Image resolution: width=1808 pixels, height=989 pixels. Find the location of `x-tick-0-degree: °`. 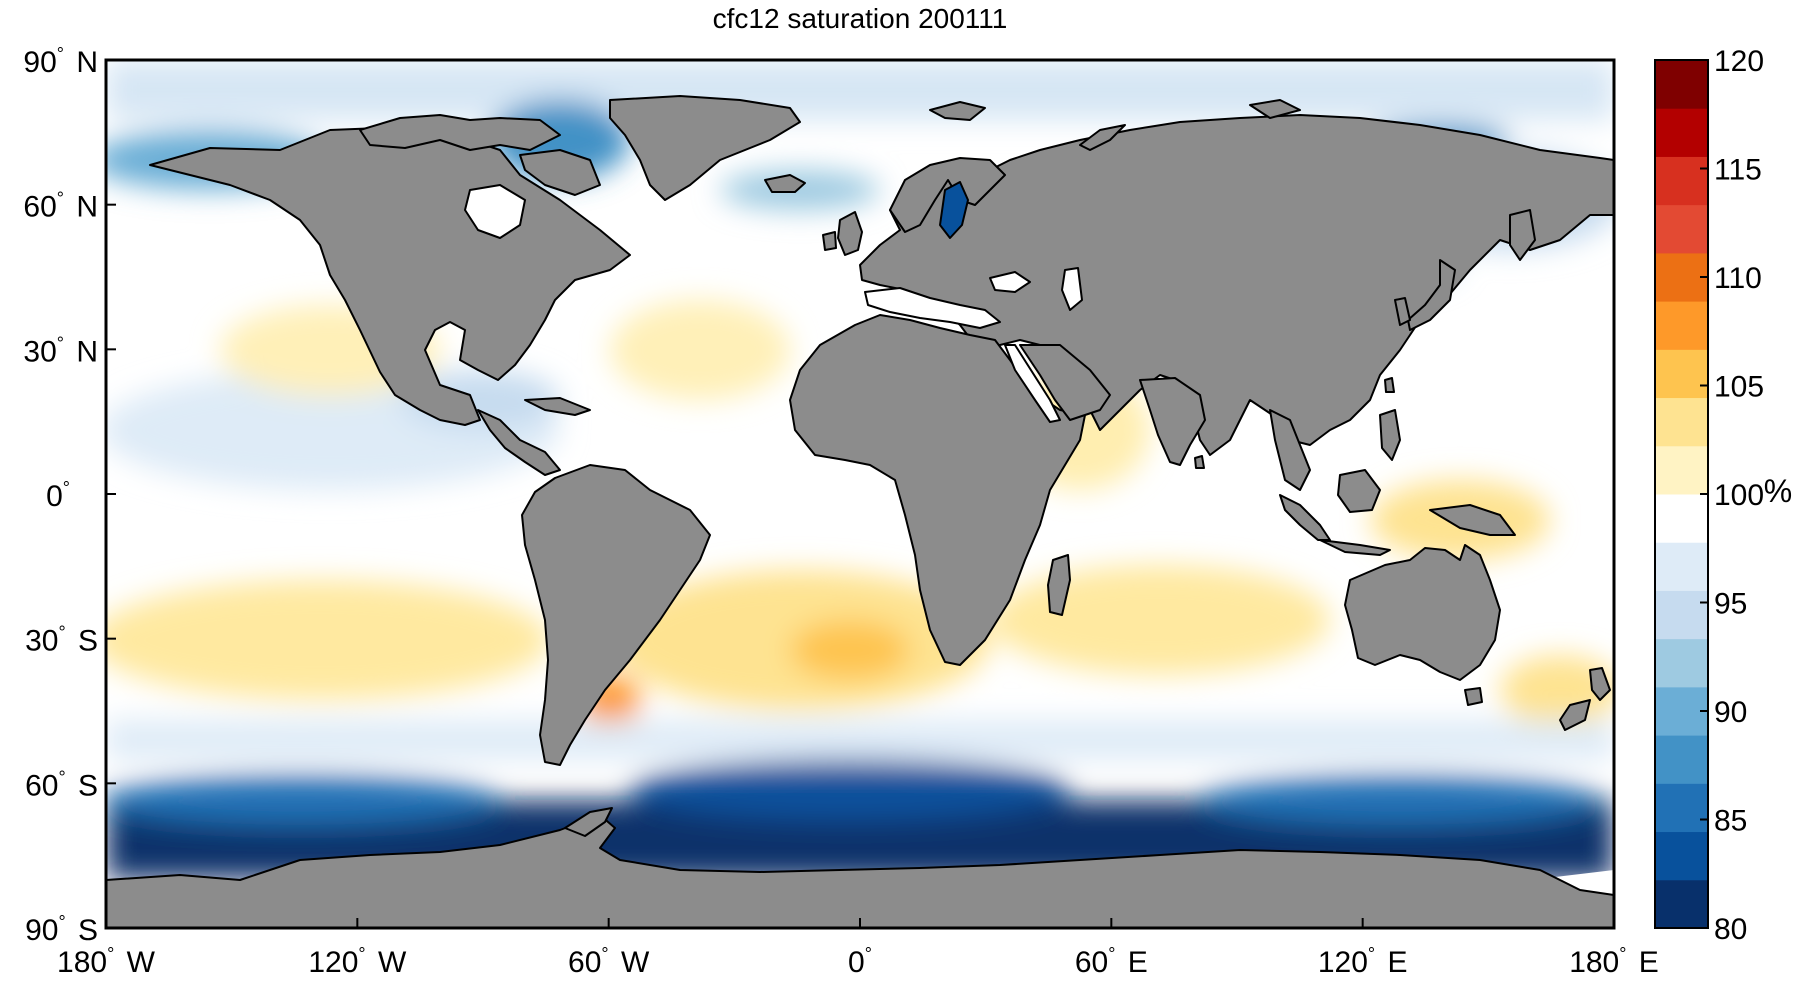

x-tick-0-degree: ° is located at coordinates (868, 954).